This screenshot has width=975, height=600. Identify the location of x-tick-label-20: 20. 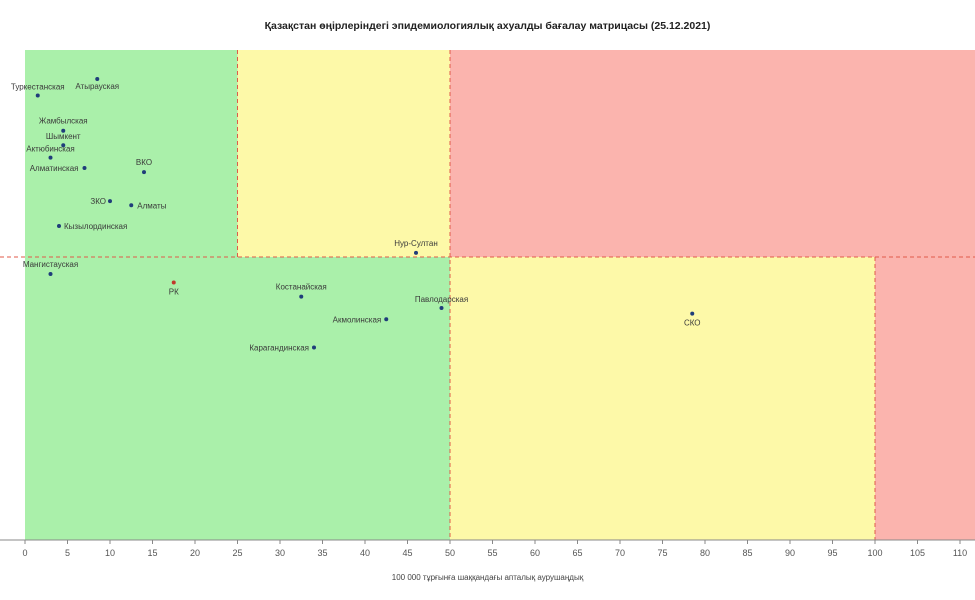
(195, 553).